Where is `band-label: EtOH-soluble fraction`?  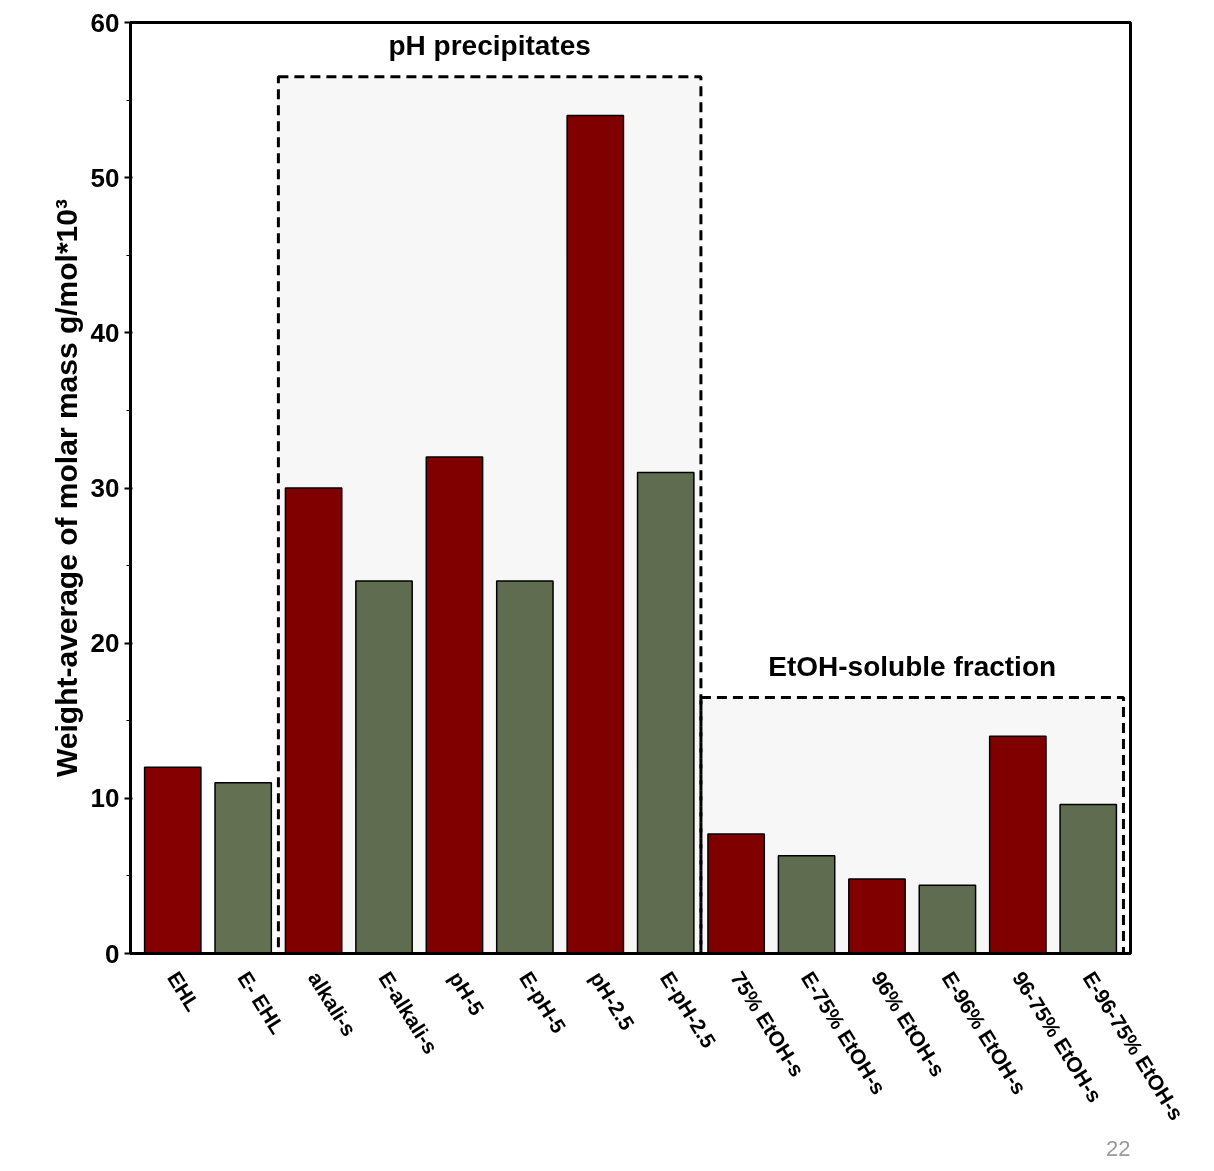 band-label: EtOH-soluble fraction is located at coordinates (912, 666).